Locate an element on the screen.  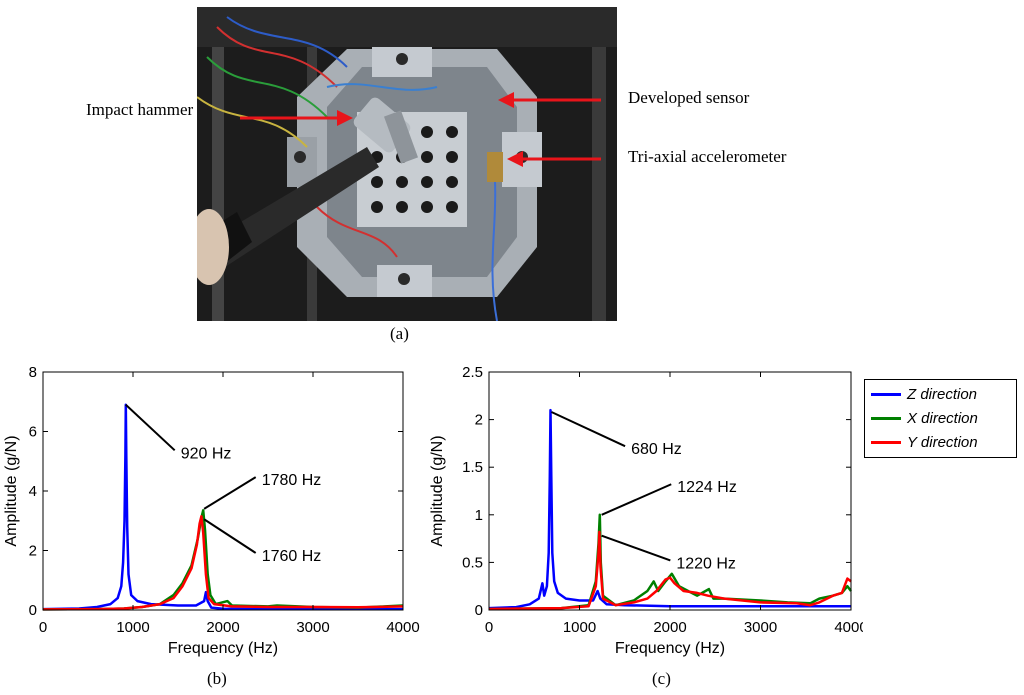
caption-c: (c) is located at coordinates (661, 678).